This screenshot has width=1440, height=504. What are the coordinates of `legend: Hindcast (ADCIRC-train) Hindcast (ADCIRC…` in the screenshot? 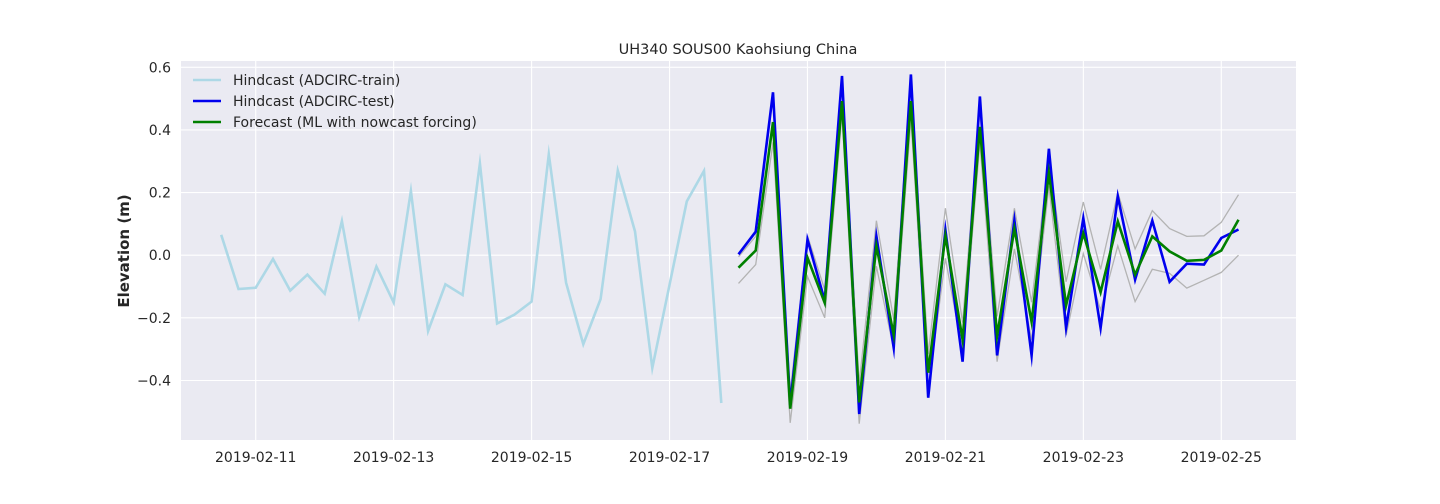 It's located at (335, 102).